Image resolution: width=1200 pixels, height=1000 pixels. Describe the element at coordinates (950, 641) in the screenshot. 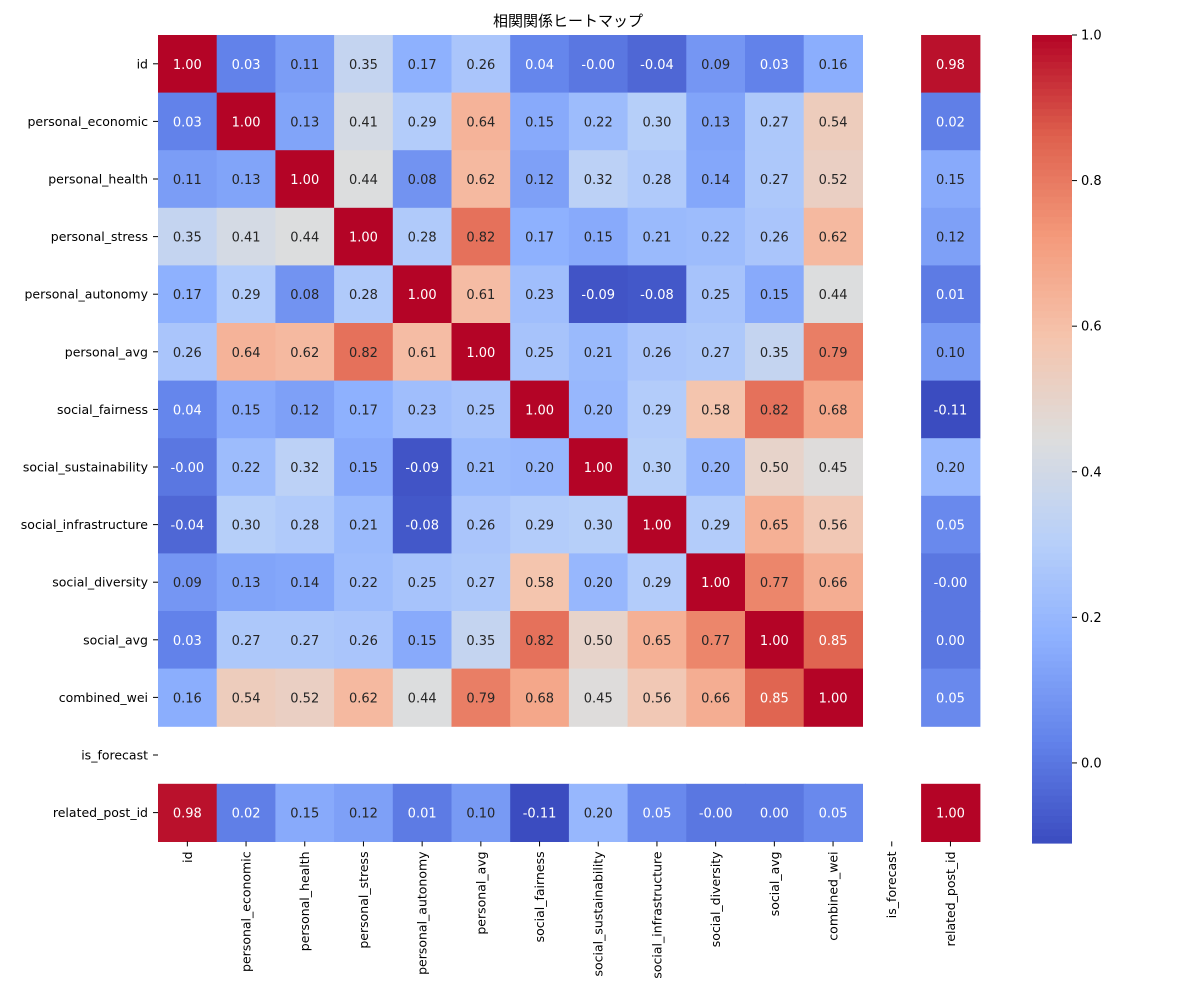

I see `cell-value-label: 0.00` at that location.